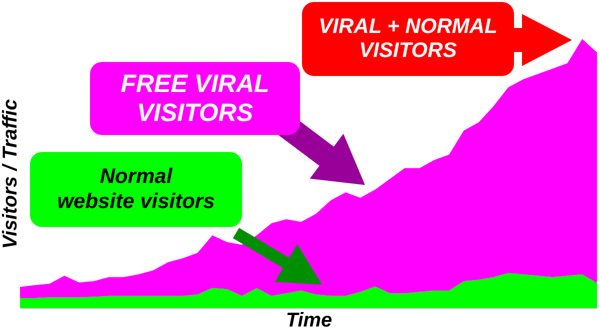 This screenshot has width=600, height=333. Describe the element at coordinates (11, 174) in the screenshot. I see `y-axis-title: Visitors / Traffic` at that location.